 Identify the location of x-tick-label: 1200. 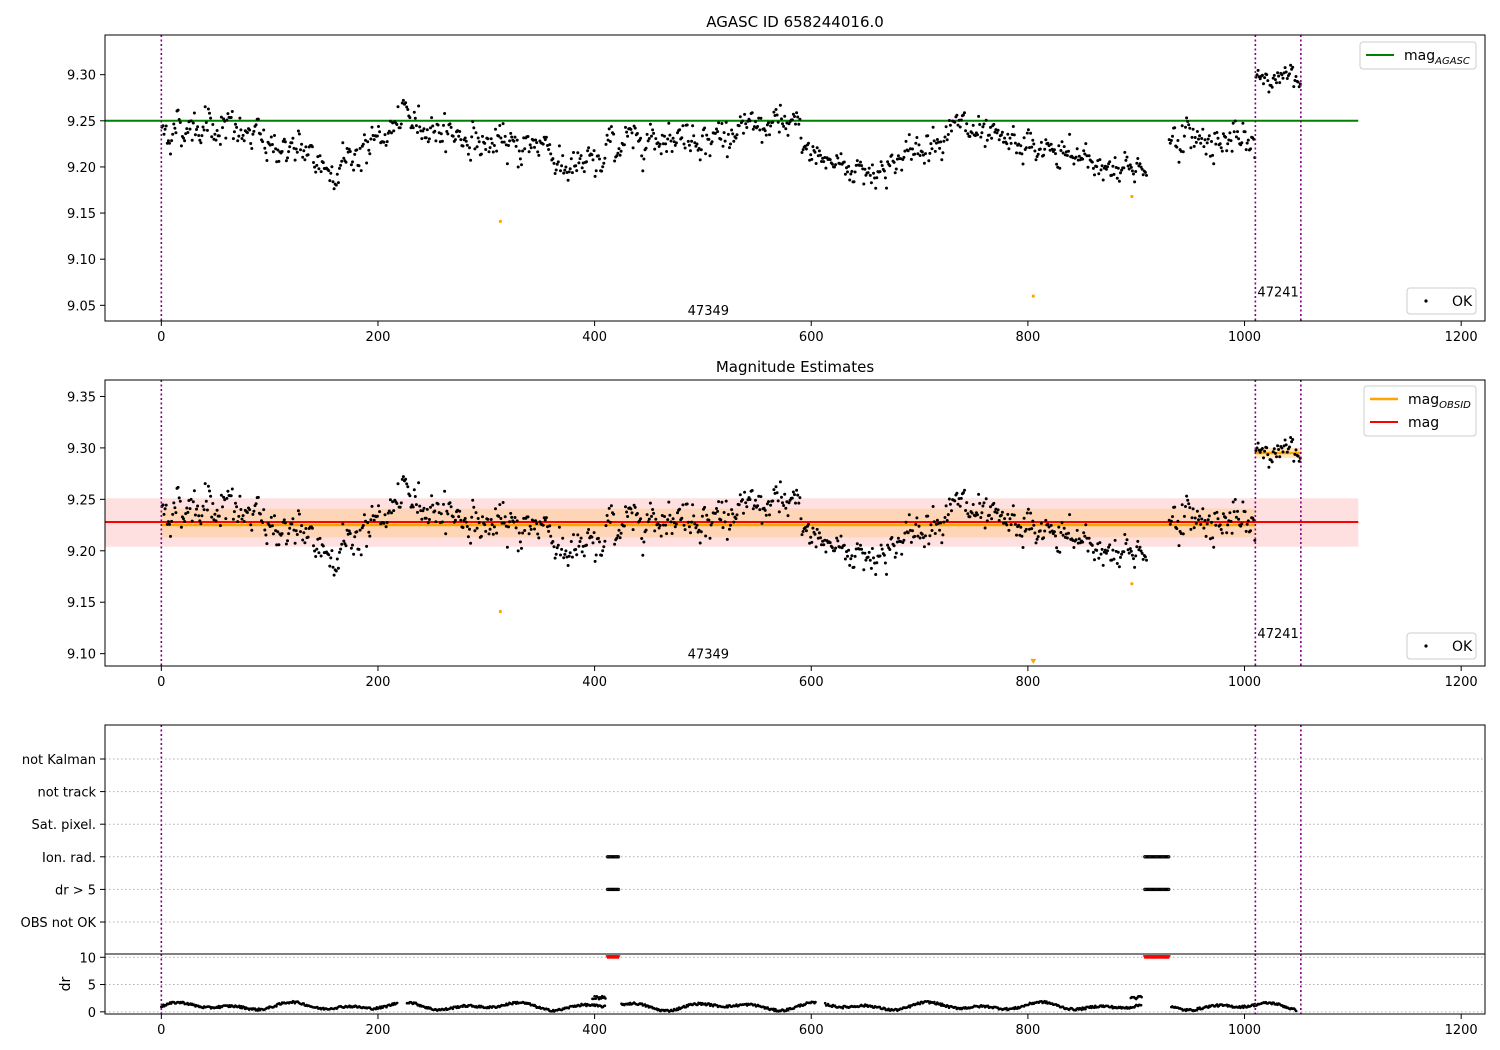
(1461, 682).